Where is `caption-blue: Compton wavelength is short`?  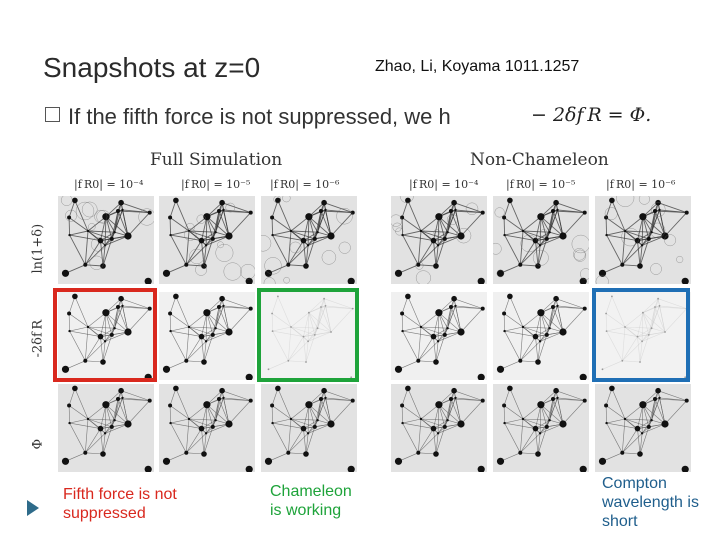 caption-blue: Compton wavelength is short is located at coordinates (650, 502).